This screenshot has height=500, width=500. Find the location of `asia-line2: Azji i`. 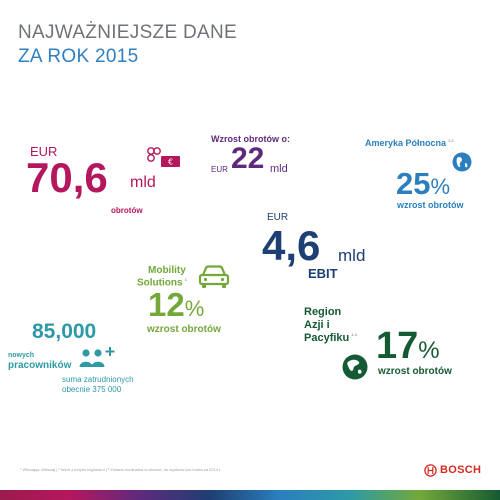

asia-line2: Azji i is located at coordinates (317, 325).